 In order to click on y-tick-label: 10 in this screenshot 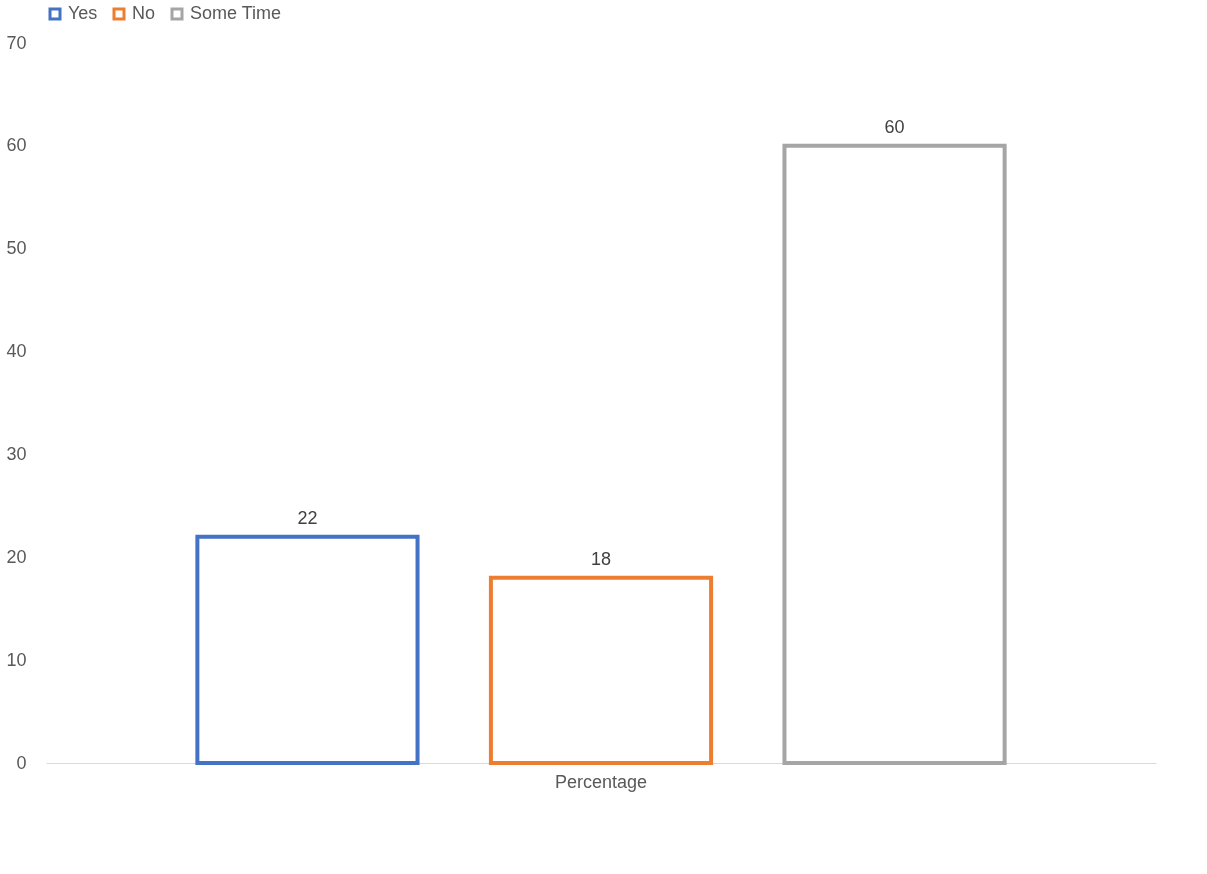, I will do `click(16, 659)`.